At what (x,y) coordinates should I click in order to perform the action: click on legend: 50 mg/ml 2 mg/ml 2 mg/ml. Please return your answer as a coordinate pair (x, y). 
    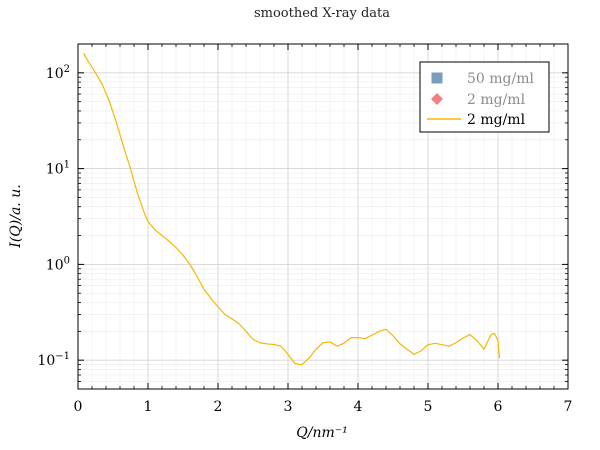
    Looking at the image, I should click on (484, 97).